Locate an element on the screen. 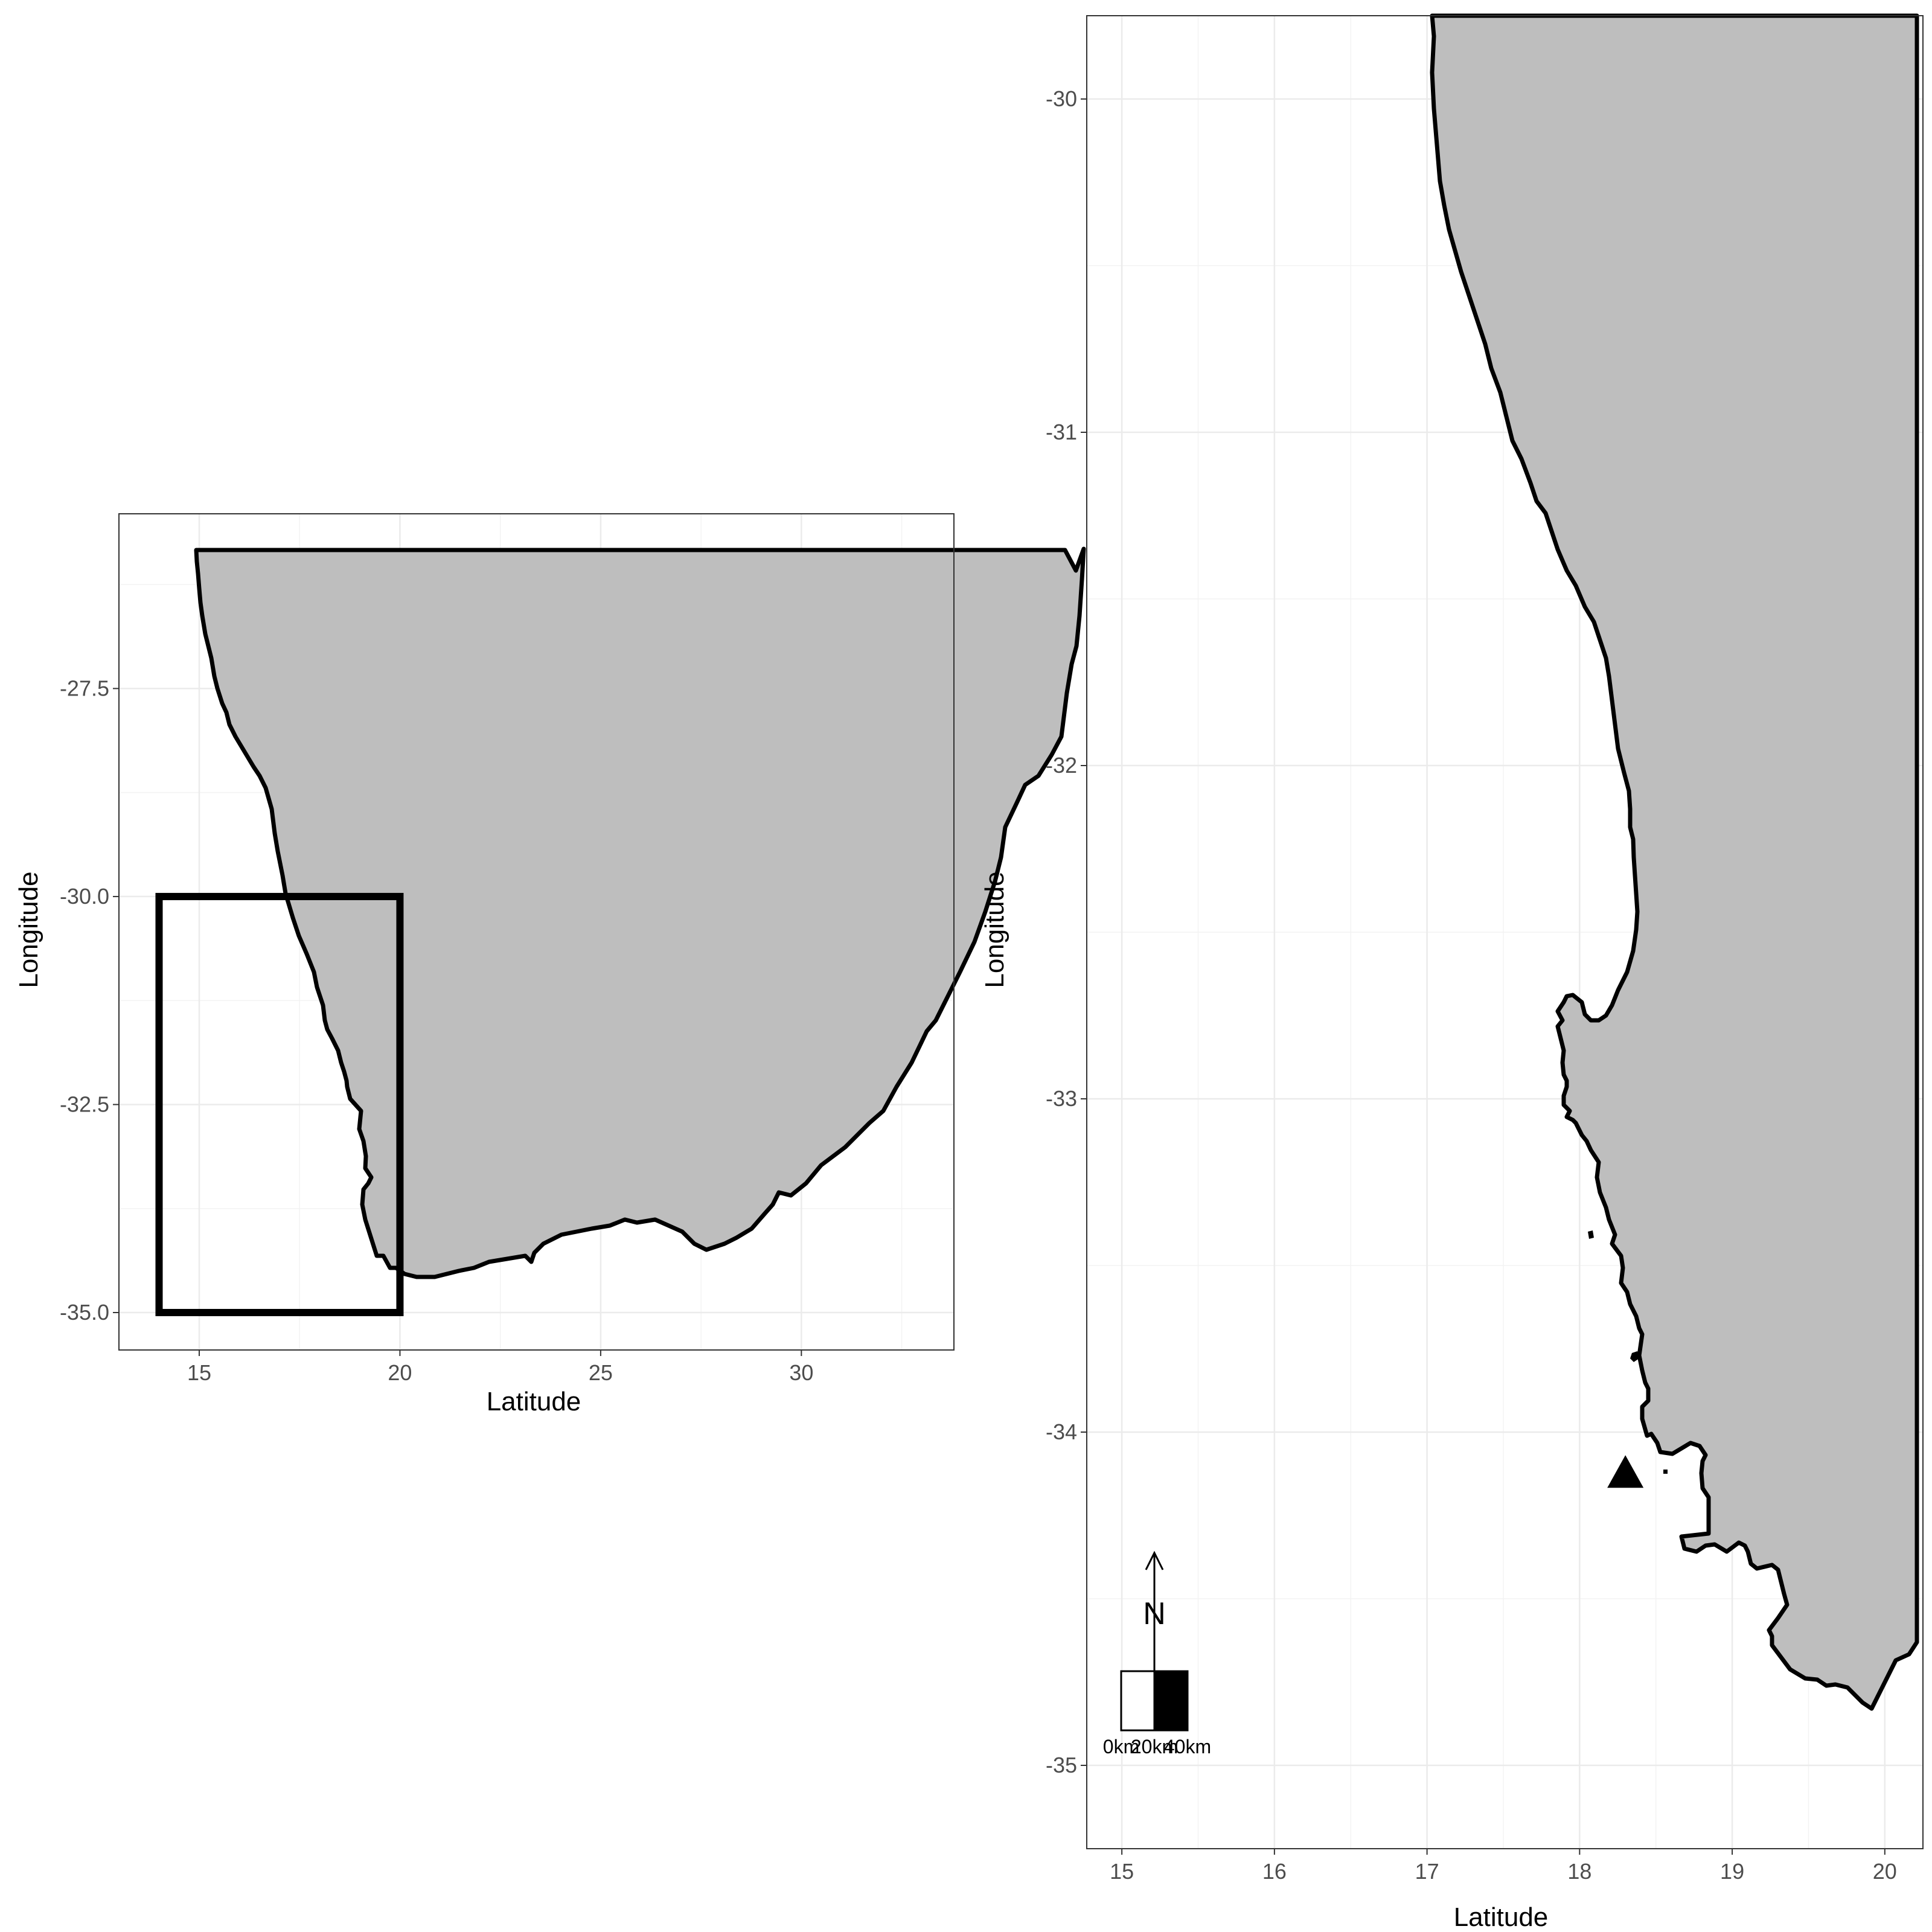  detail-x-axis: 15 16 17 18 19 20 is located at coordinates (1504, 1867).